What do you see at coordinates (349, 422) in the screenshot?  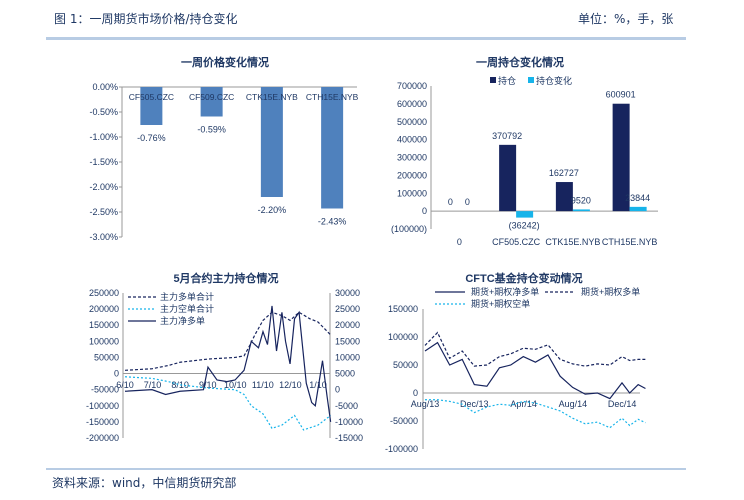 I see `chart3-y2tick: -10000` at bounding box center [349, 422].